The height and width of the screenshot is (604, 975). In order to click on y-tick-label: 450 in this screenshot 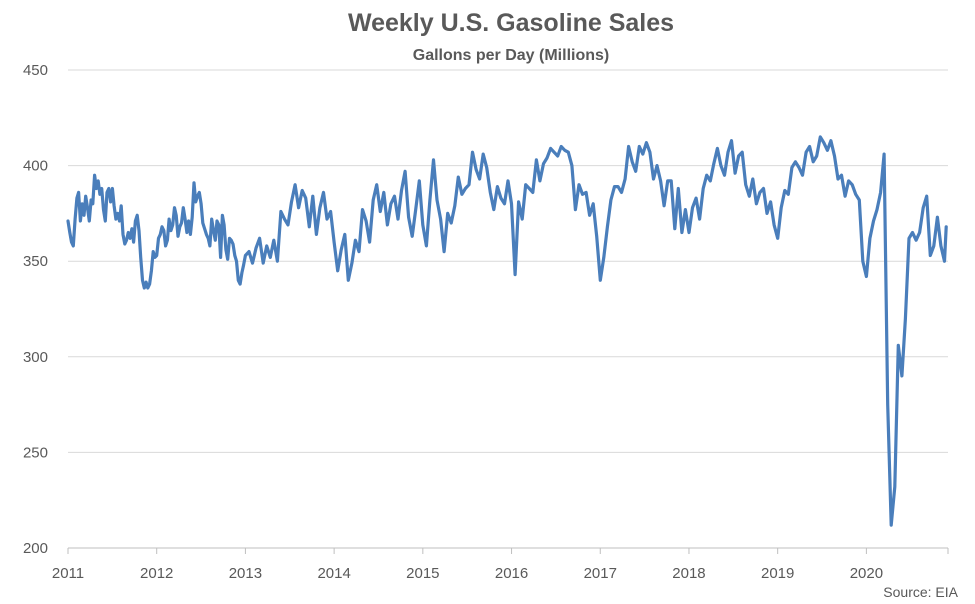, I will do `click(35, 70)`.